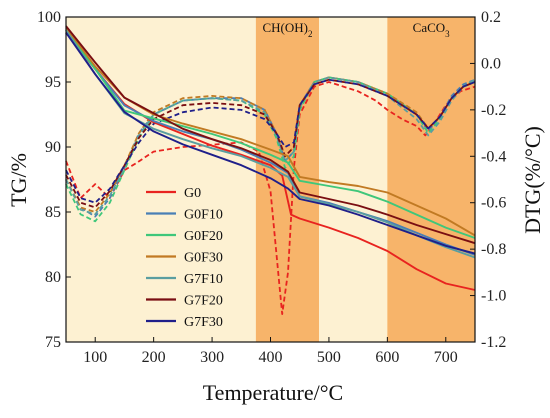  Describe the element at coordinates (446, 357) in the screenshot. I see `x-tick-label-700: 700` at that location.